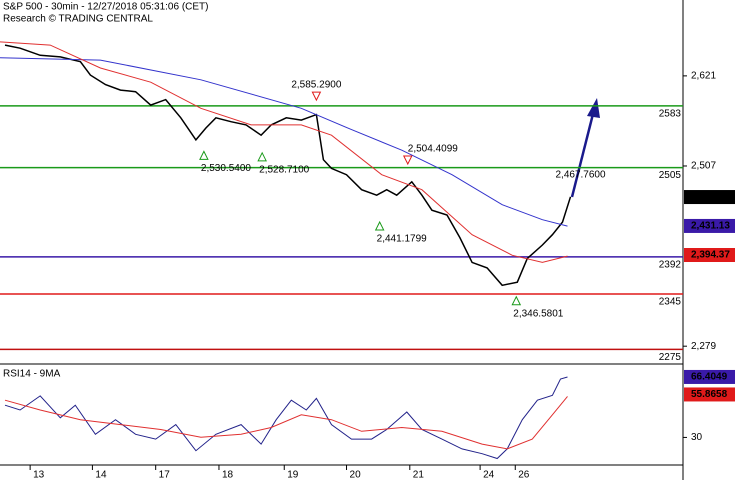 The width and height of the screenshot is (735, 480). What do you see at coordinates (433, 149) in the screenshot?
I see `annotation-label: 2,504.4099` at bounding box center [433, 149].